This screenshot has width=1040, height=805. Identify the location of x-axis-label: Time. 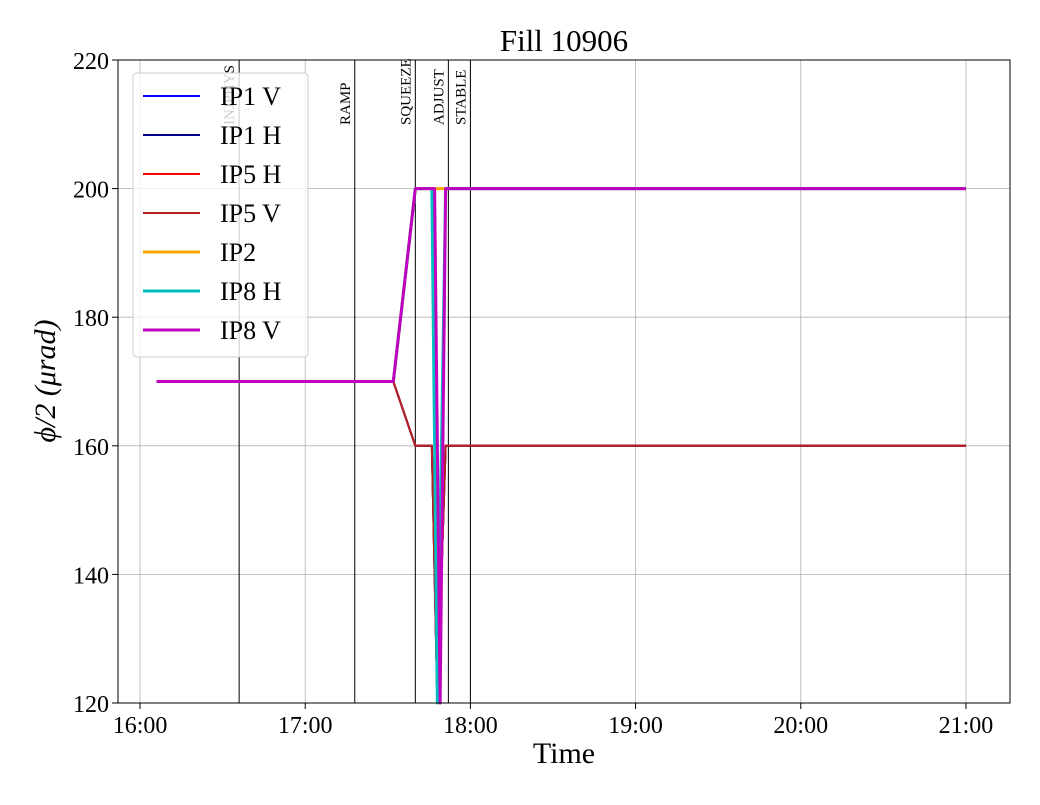
(564, 753).